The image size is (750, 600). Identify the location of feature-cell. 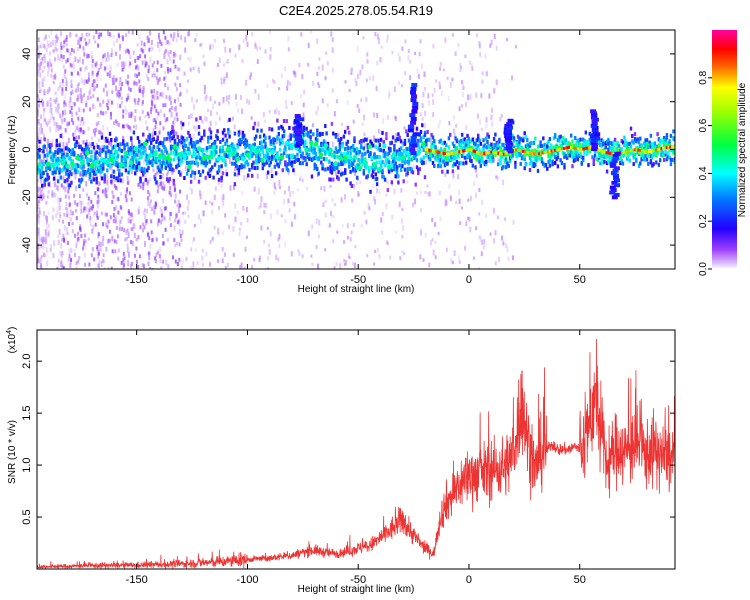
(410, 126).